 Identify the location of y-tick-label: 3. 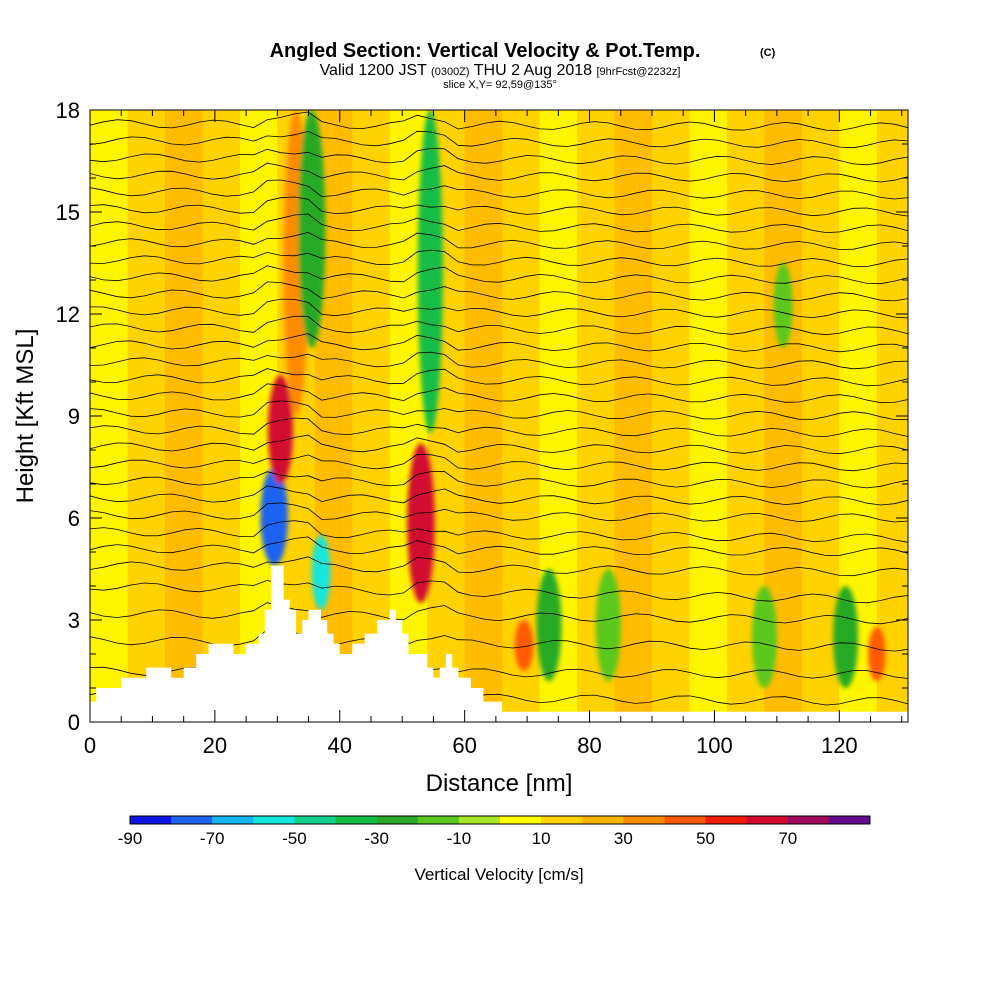
(74, 620).